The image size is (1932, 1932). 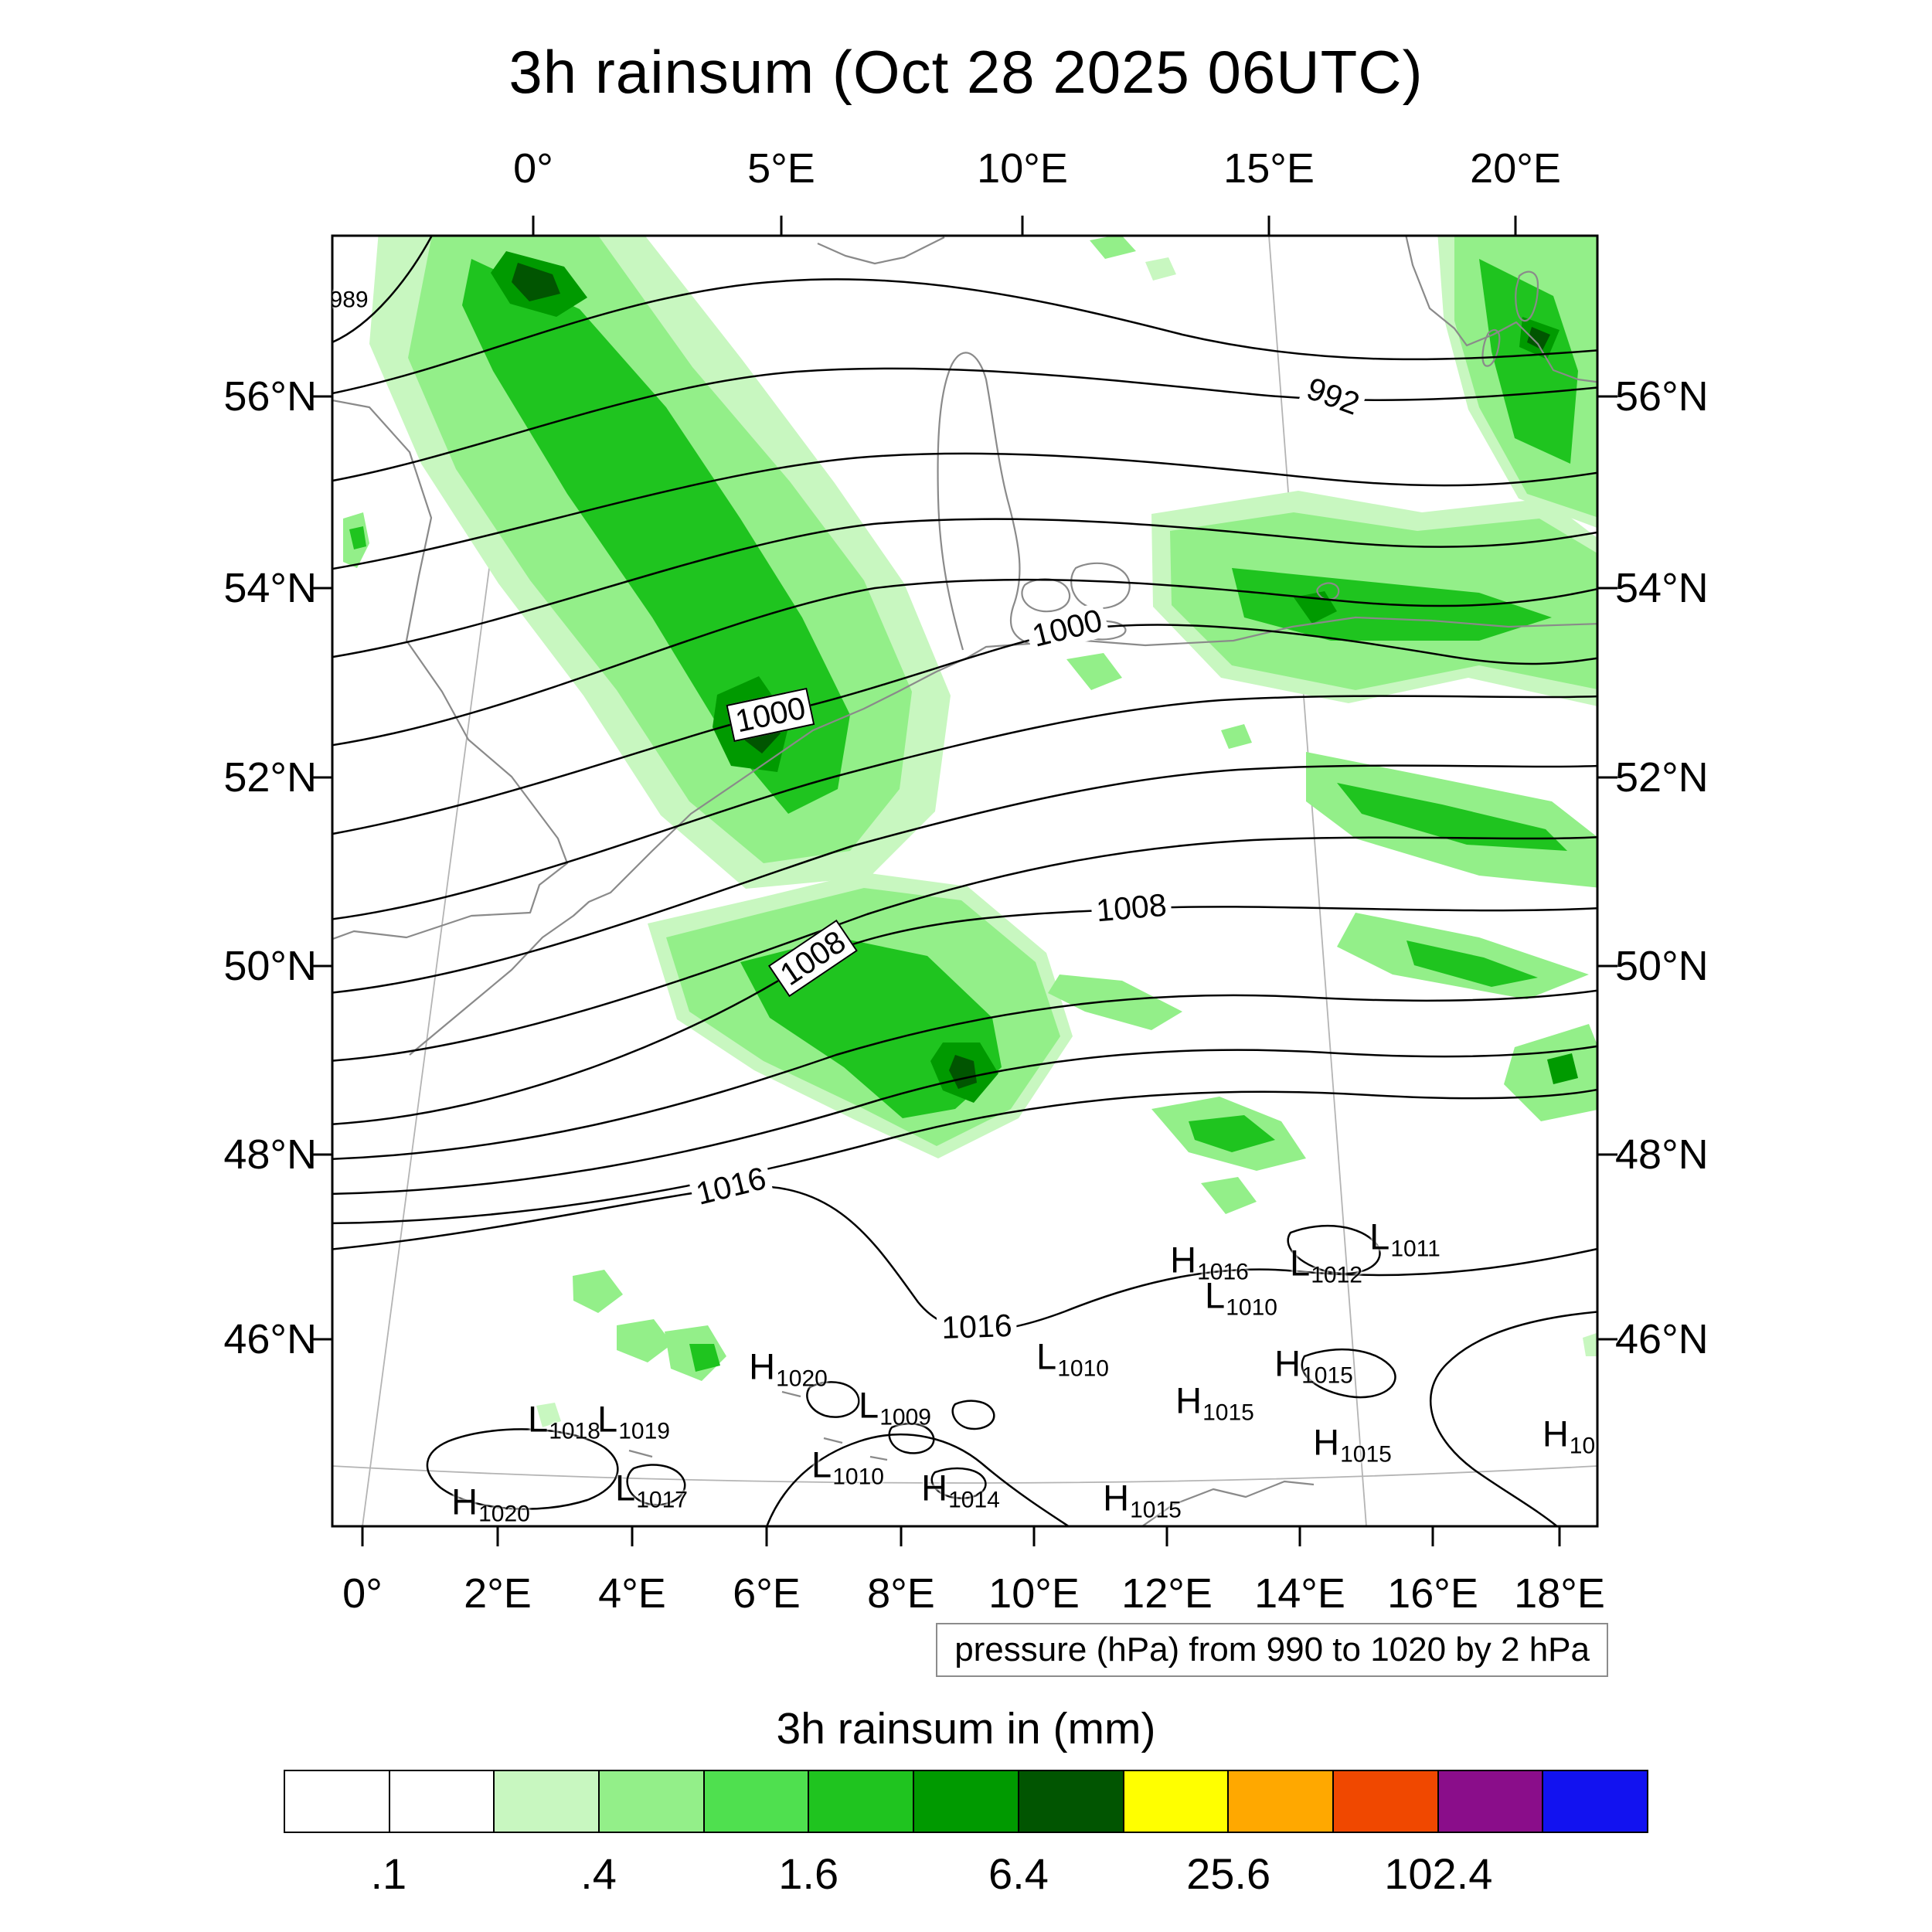 What do you see at coordinates (1560, 1594) in the screenshot?
I see `axis-label-bottom: 18°E` at bounding box center [1560, 1594].